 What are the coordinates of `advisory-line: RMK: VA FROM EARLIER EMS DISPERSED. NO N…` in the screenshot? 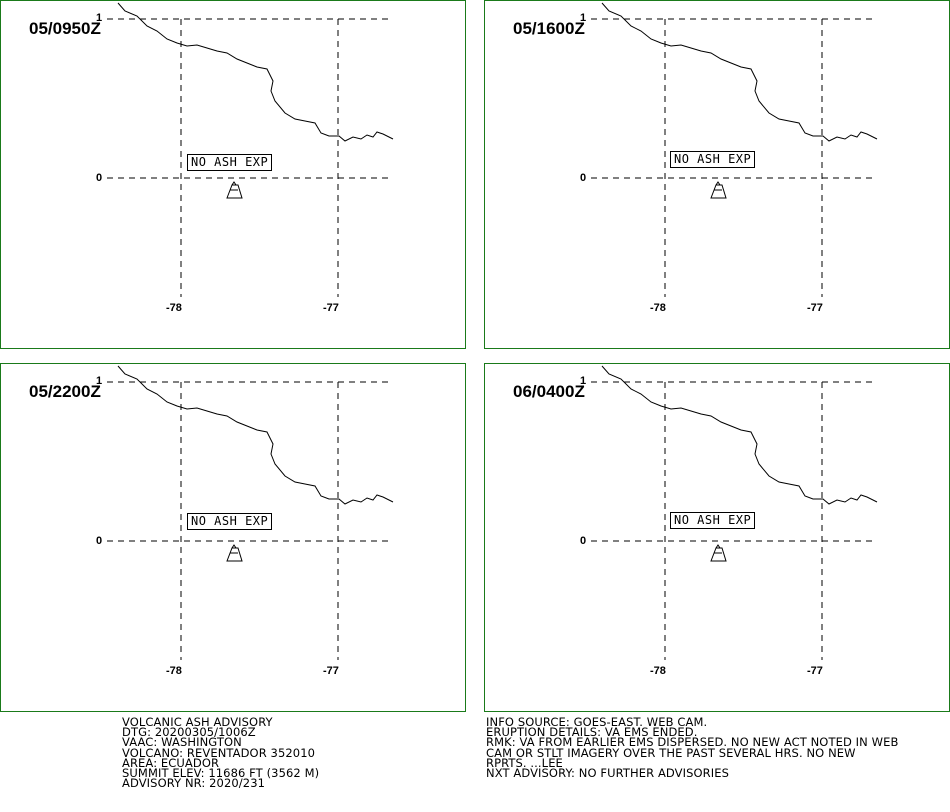 It's located at (692, 742).